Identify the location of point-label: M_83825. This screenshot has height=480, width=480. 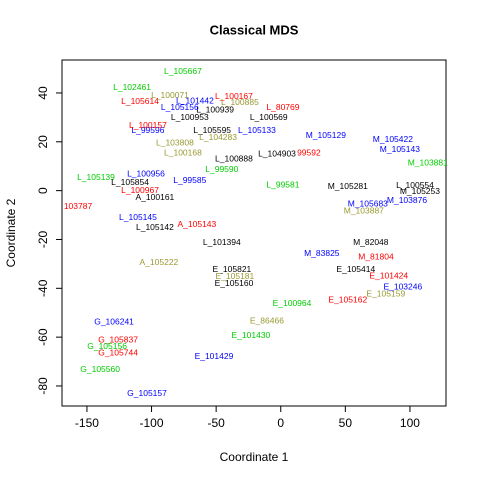
(322, 253).